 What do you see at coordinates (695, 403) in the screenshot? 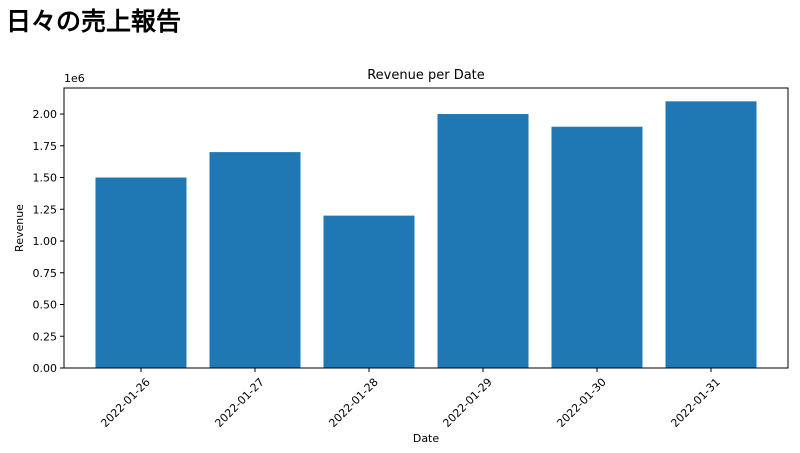
I see `x-tick-label: 2022-01-31` at bounding box center [695, 403].